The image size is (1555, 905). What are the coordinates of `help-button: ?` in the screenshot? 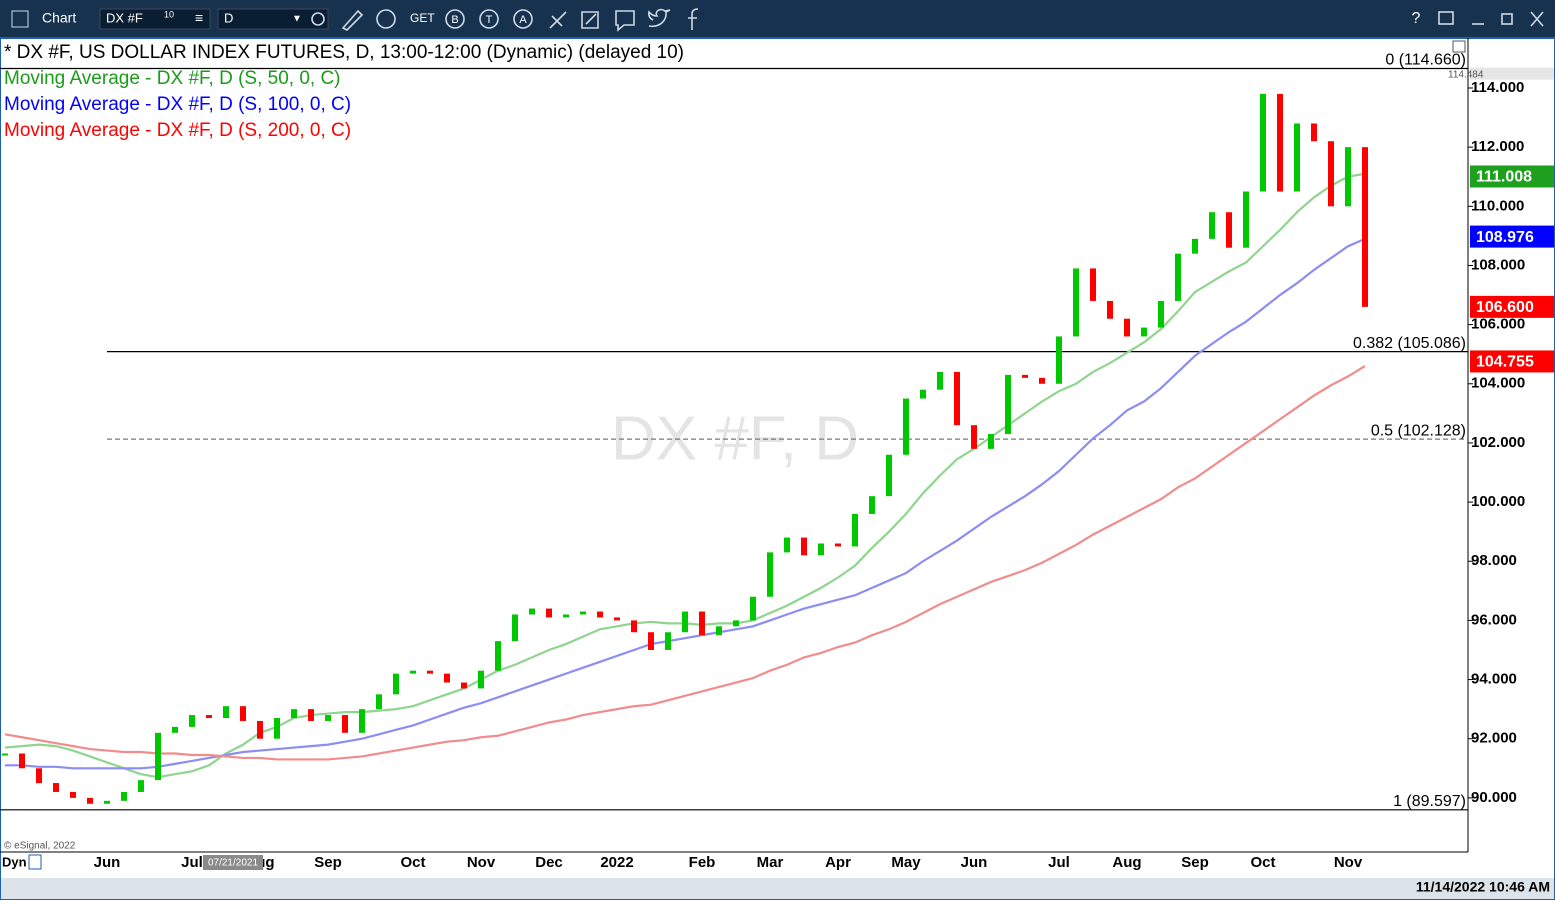 It's located at (1416, 18).